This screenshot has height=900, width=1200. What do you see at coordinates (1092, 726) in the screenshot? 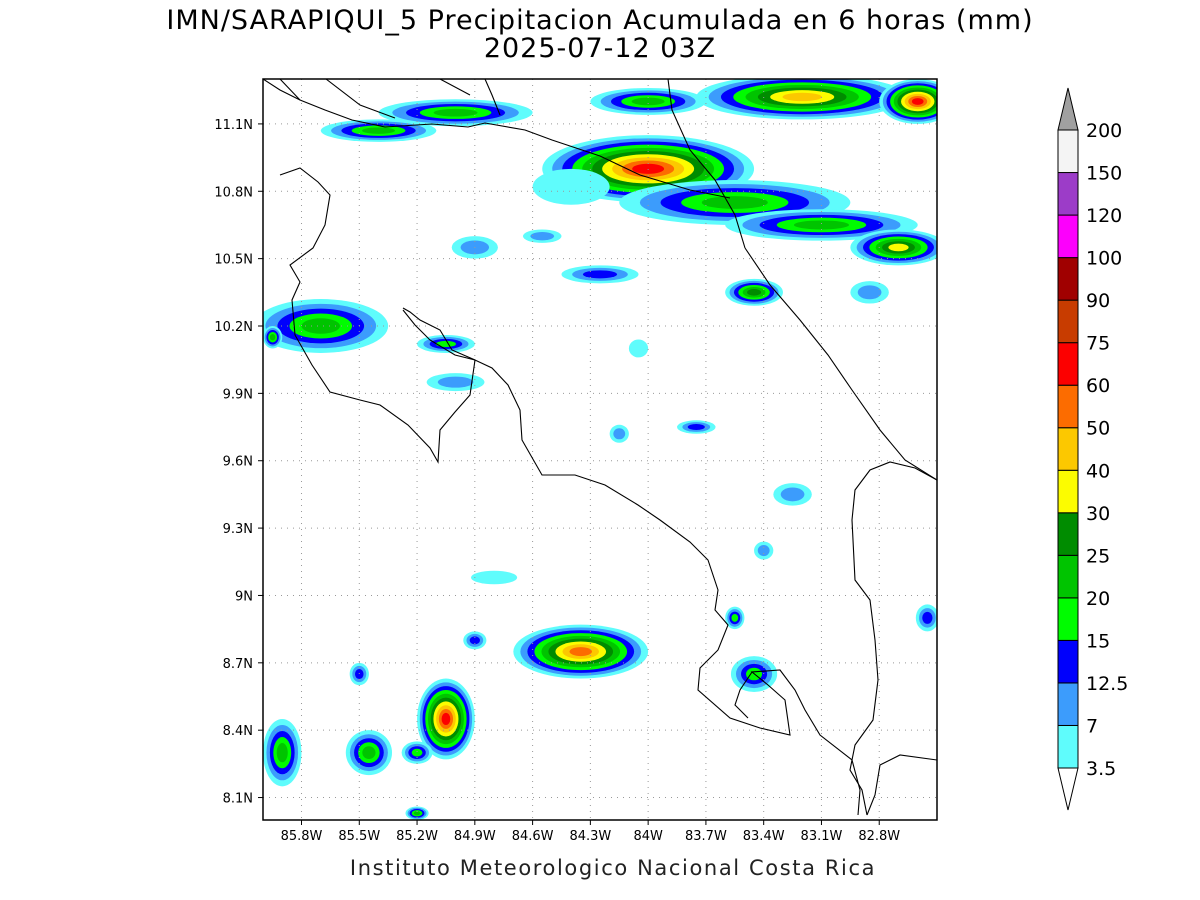
I see `colorbar-label: 7` at bounding box center [1092, 726].